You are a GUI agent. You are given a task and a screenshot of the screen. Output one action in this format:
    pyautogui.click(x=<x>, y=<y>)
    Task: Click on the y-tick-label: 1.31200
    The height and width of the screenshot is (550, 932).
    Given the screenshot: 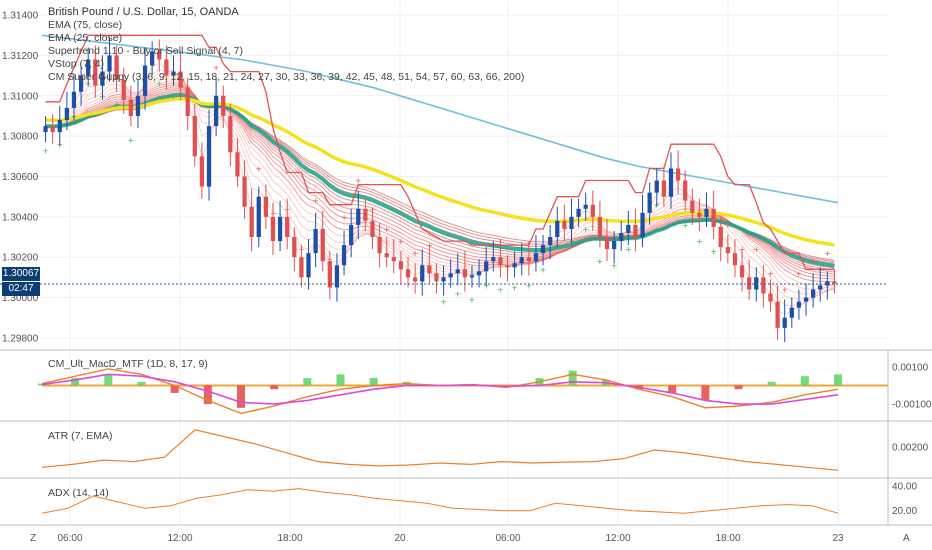 What is the action you would take?
    pyautogui.click(x=20, y=56)
    